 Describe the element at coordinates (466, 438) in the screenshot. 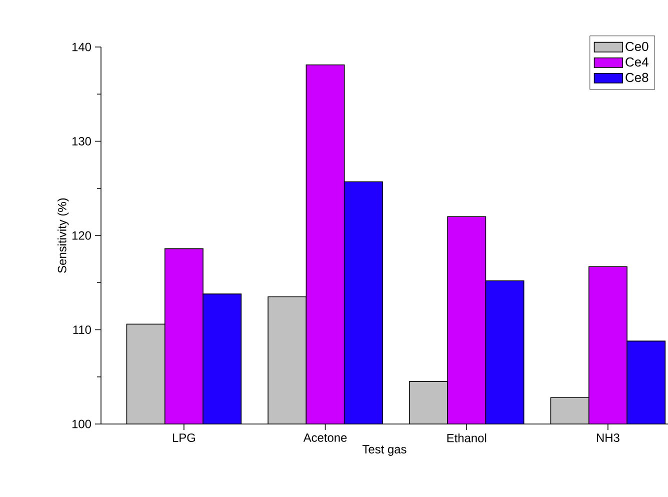

I see `x-tick-label: Ethanol` at that location.